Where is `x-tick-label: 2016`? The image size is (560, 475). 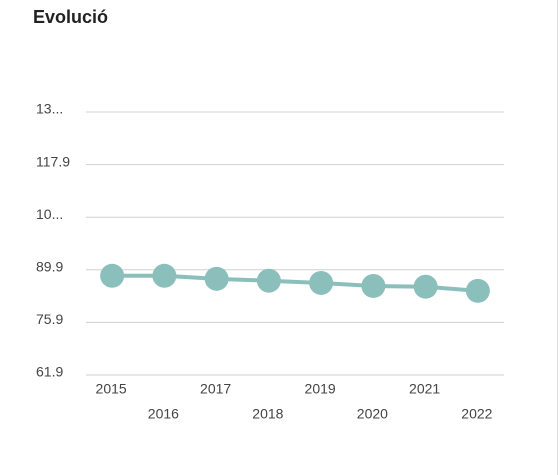
x-tick-label: 2016 is located at coordinates (163, 414).